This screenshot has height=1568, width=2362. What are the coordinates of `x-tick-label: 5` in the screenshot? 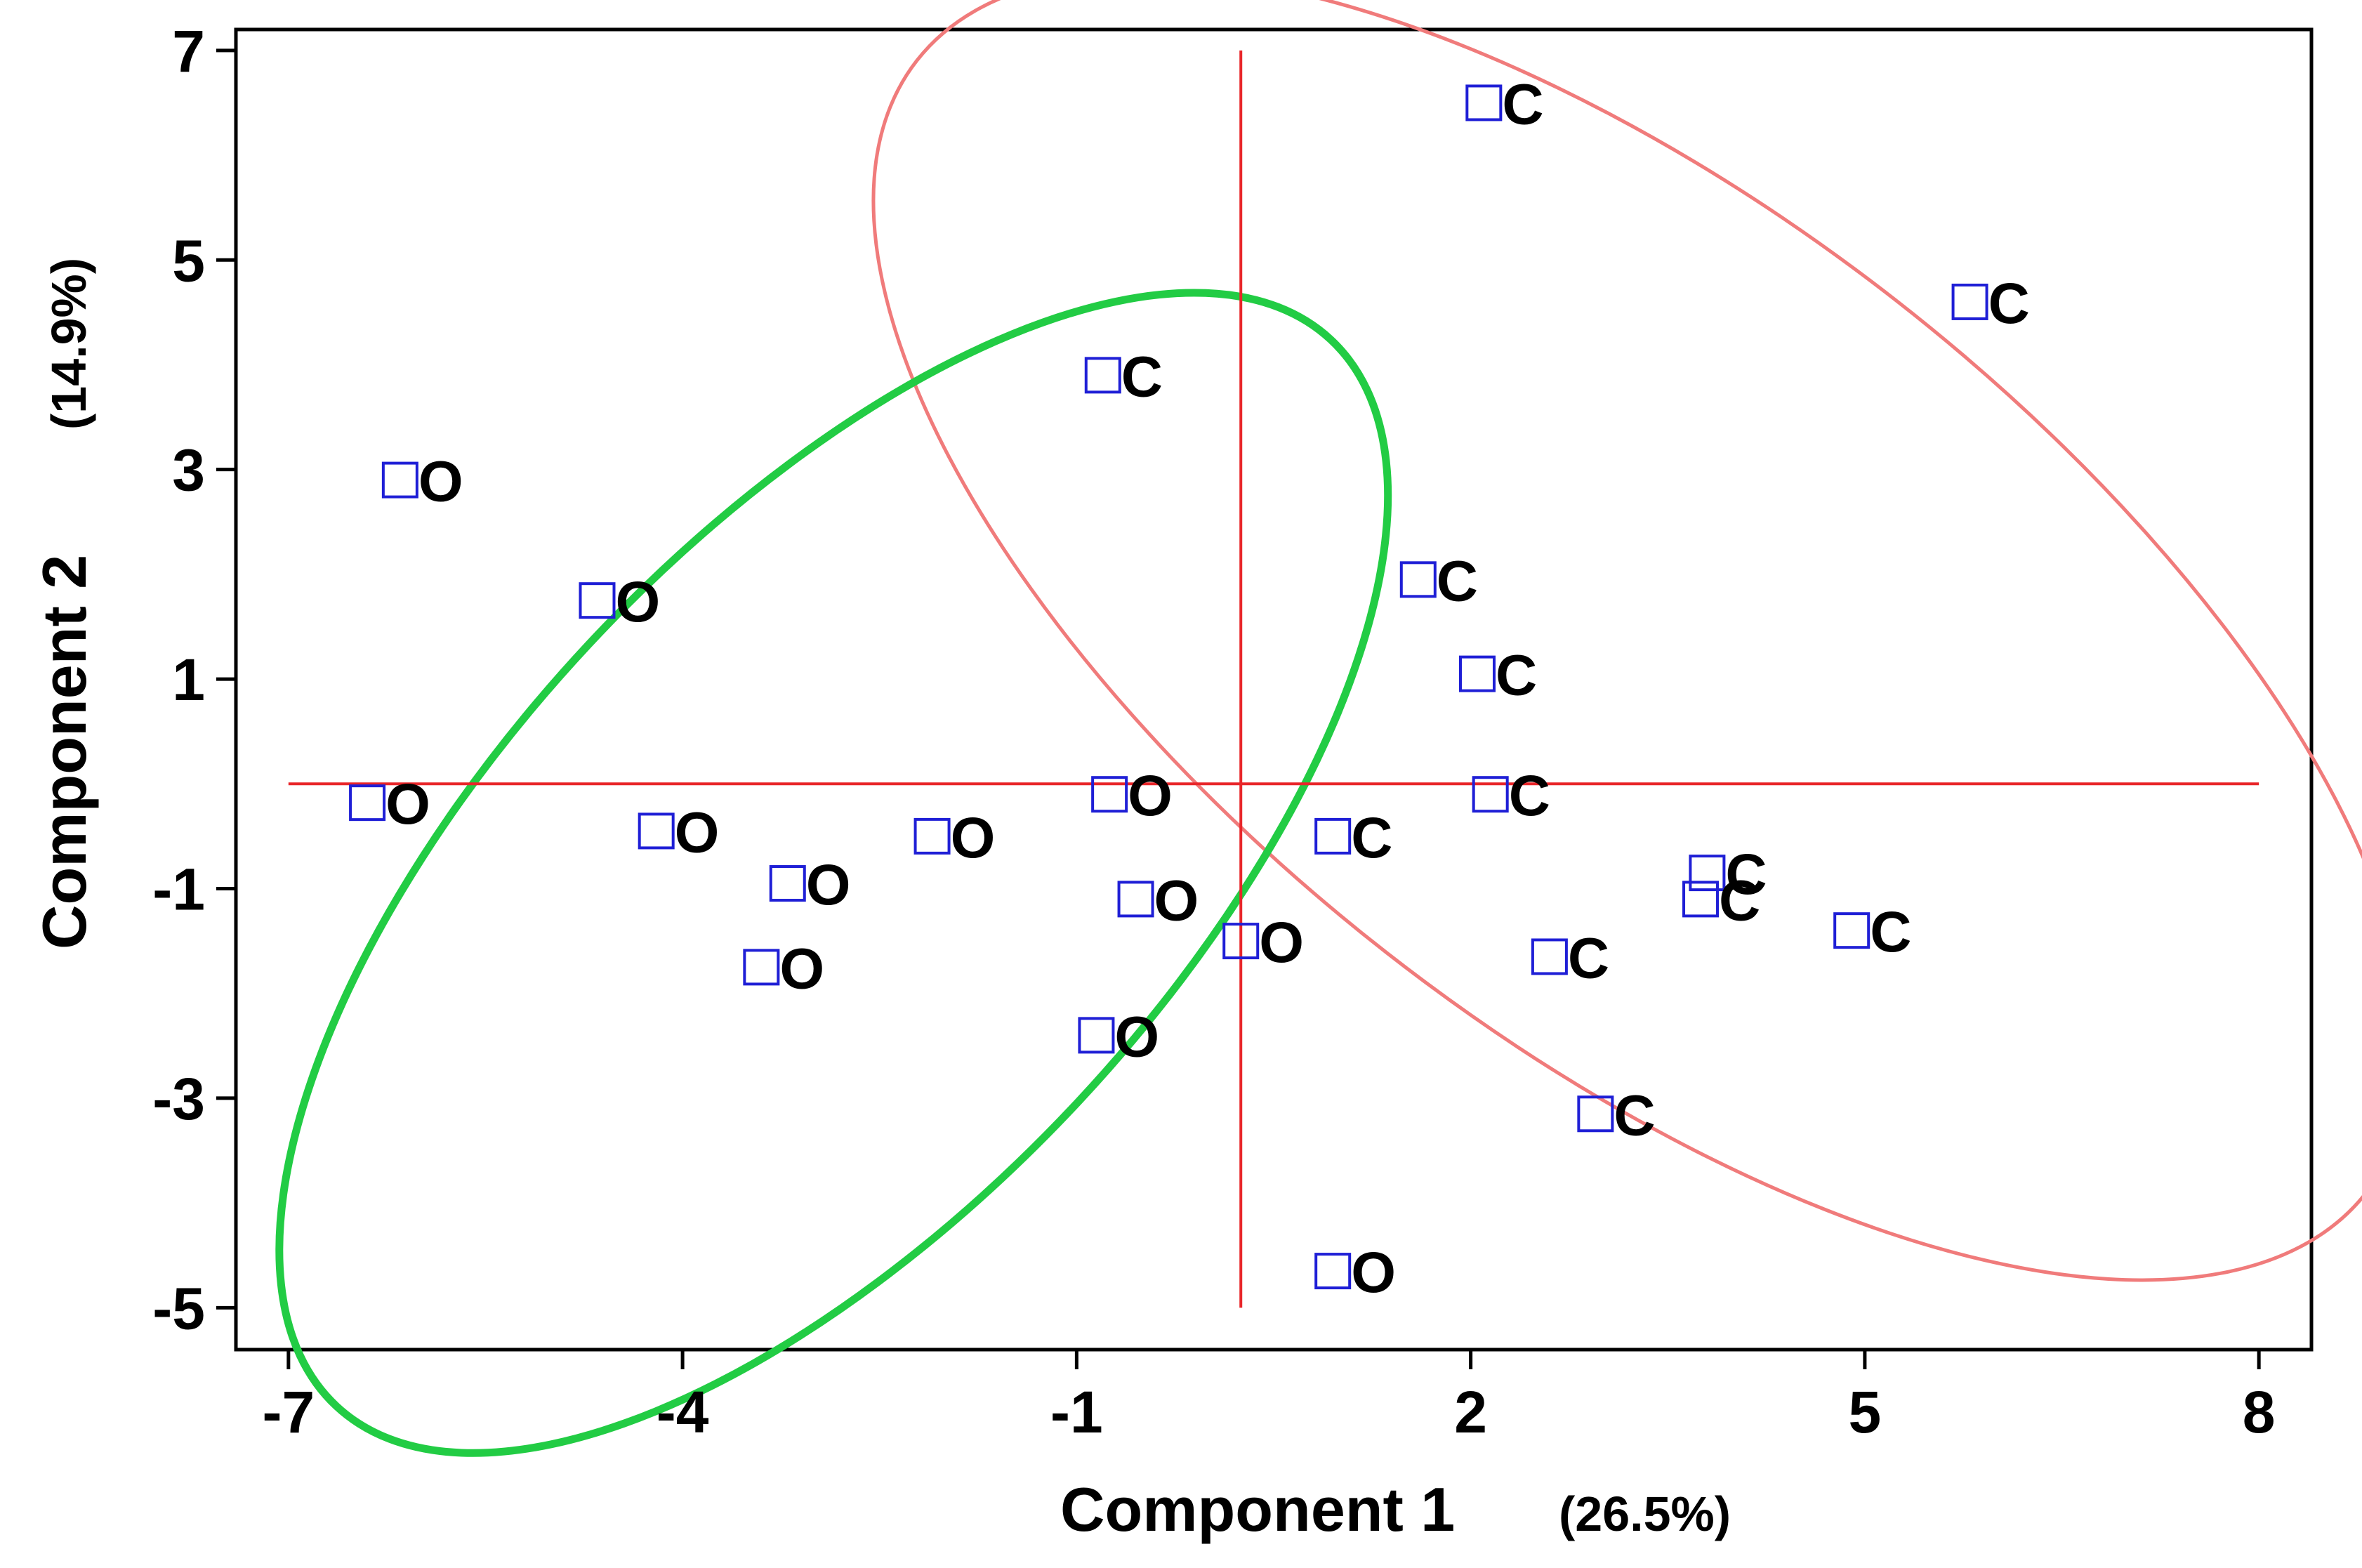 It's located at (1866, 1412).